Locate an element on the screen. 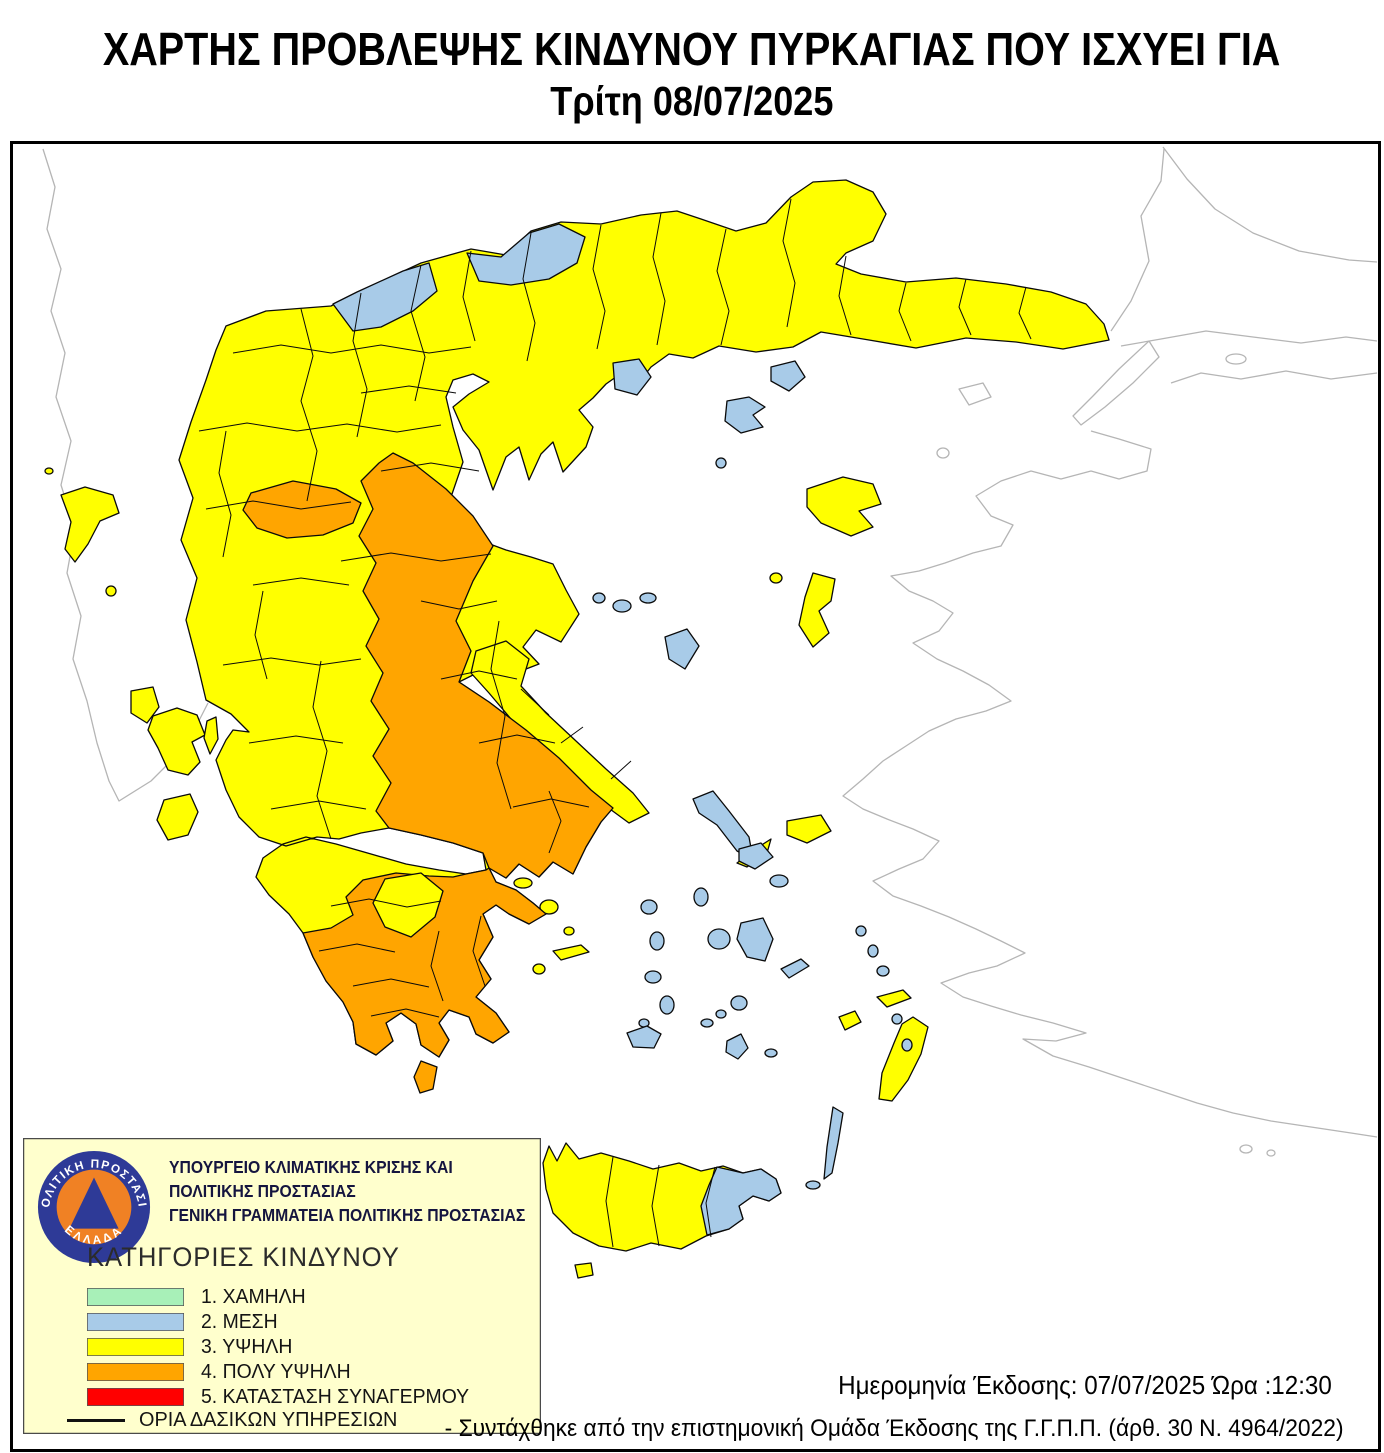 Image resolution: width=1384 pixels, height=1453 pixels. island-alonissos is located at coordinates (648, 598).